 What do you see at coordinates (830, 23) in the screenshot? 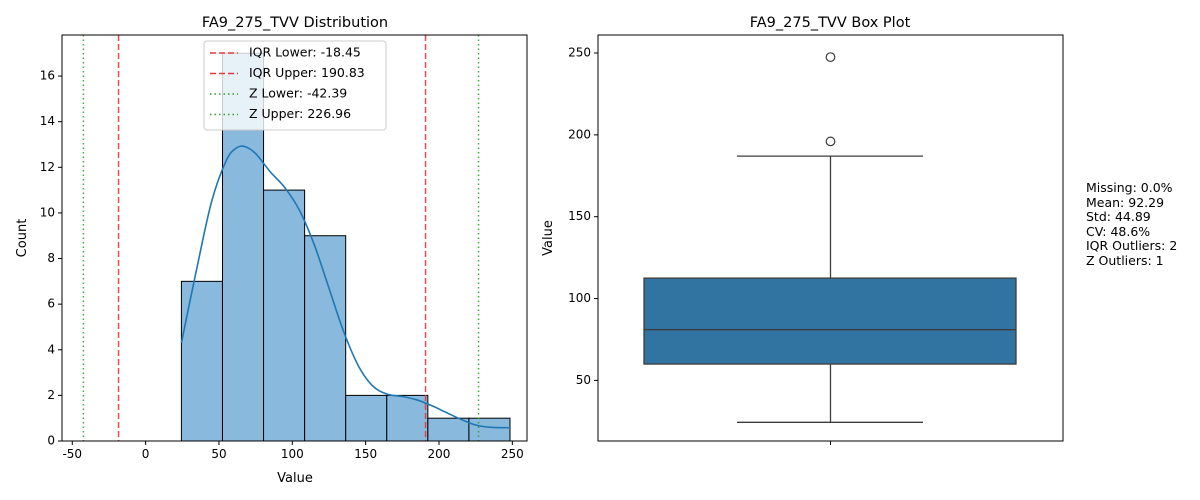
I see `boxplot-title: FA9_275_TVV Box Plot` at bounding box center [830, 23].